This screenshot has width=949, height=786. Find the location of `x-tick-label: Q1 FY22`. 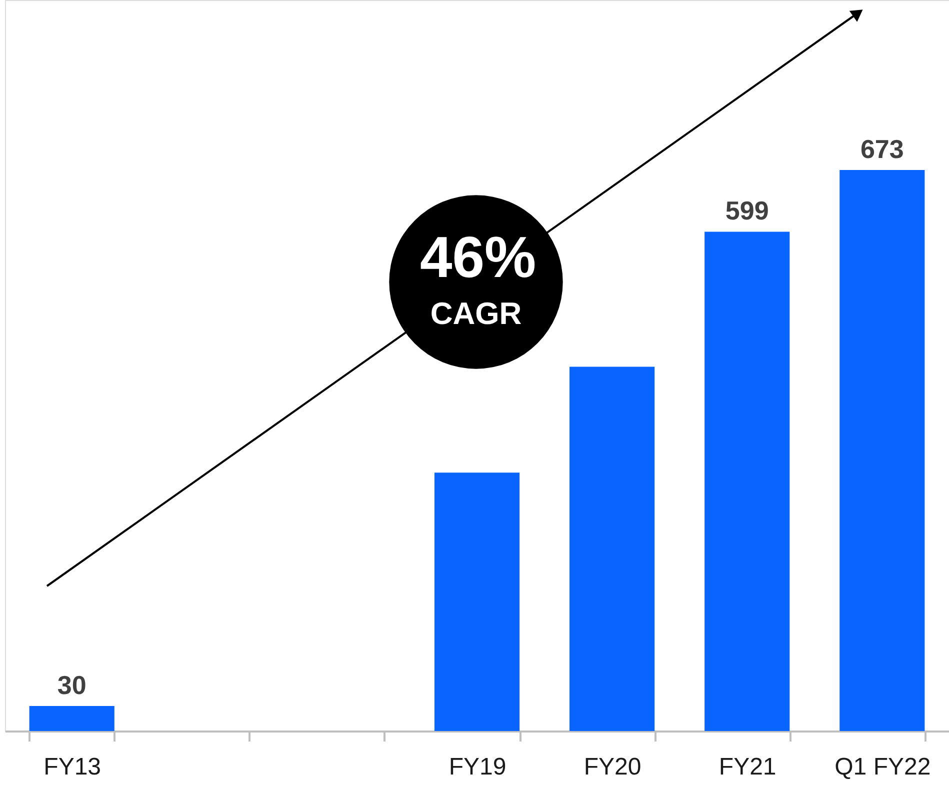

x-tick-label: Q1 FY22 is located at coordinates (882, 767).